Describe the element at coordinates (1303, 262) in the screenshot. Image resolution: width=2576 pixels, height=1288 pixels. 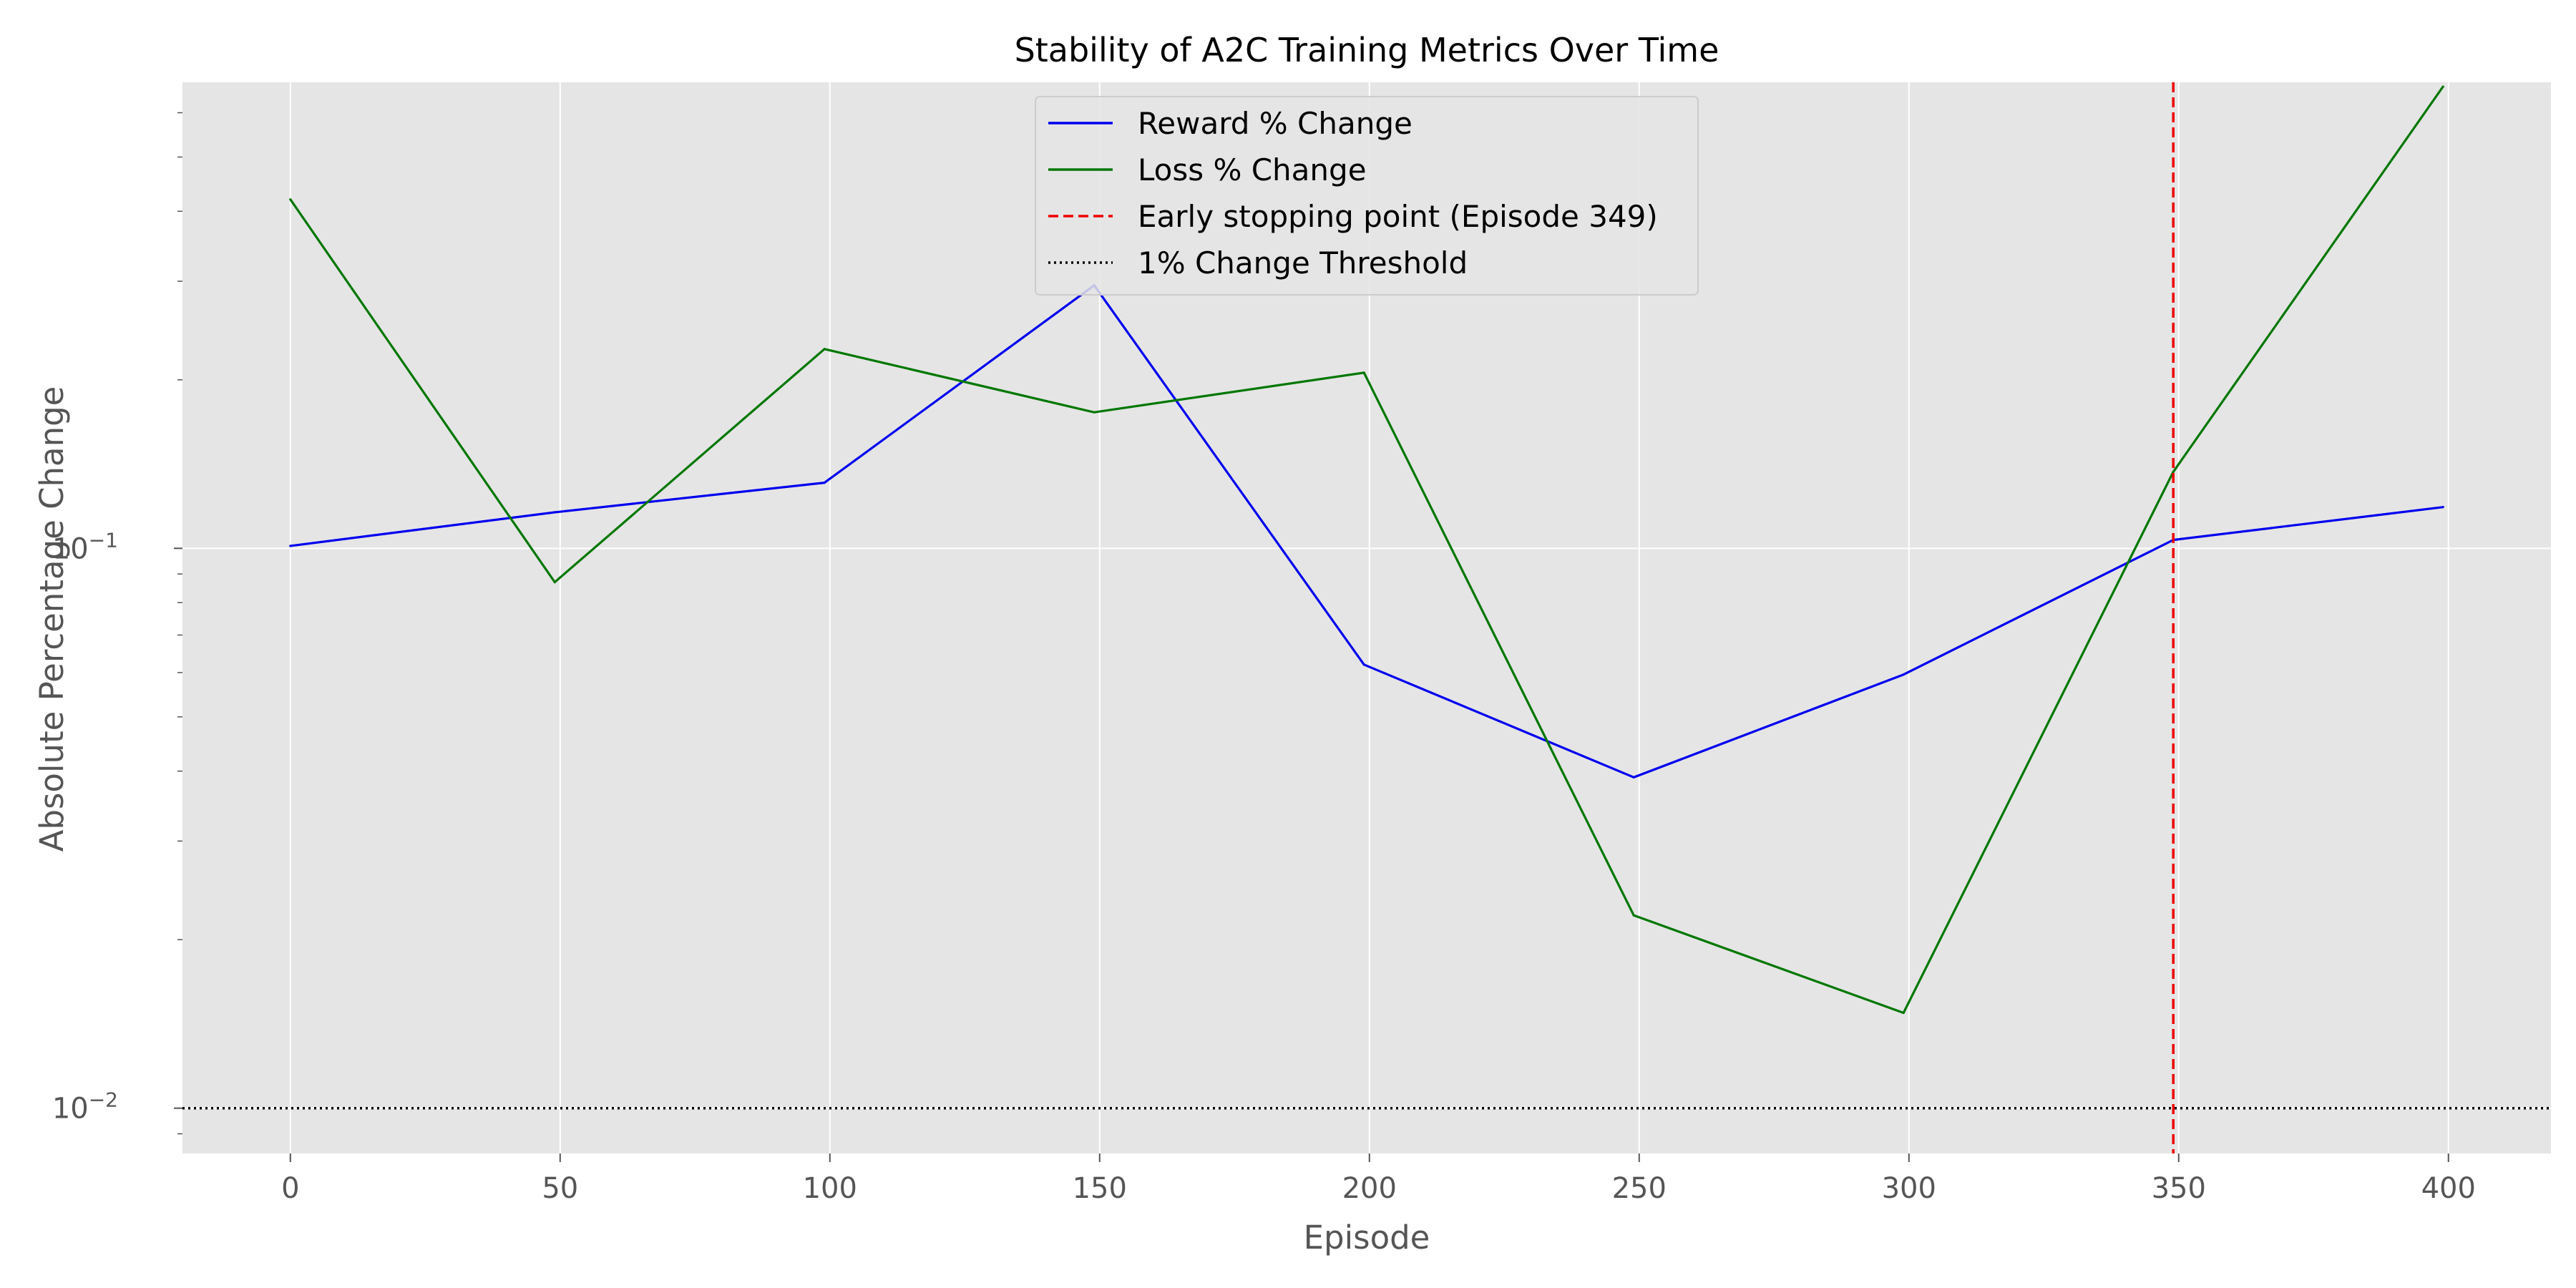
I see `legend-label: 1% Change Threshold` at that location.